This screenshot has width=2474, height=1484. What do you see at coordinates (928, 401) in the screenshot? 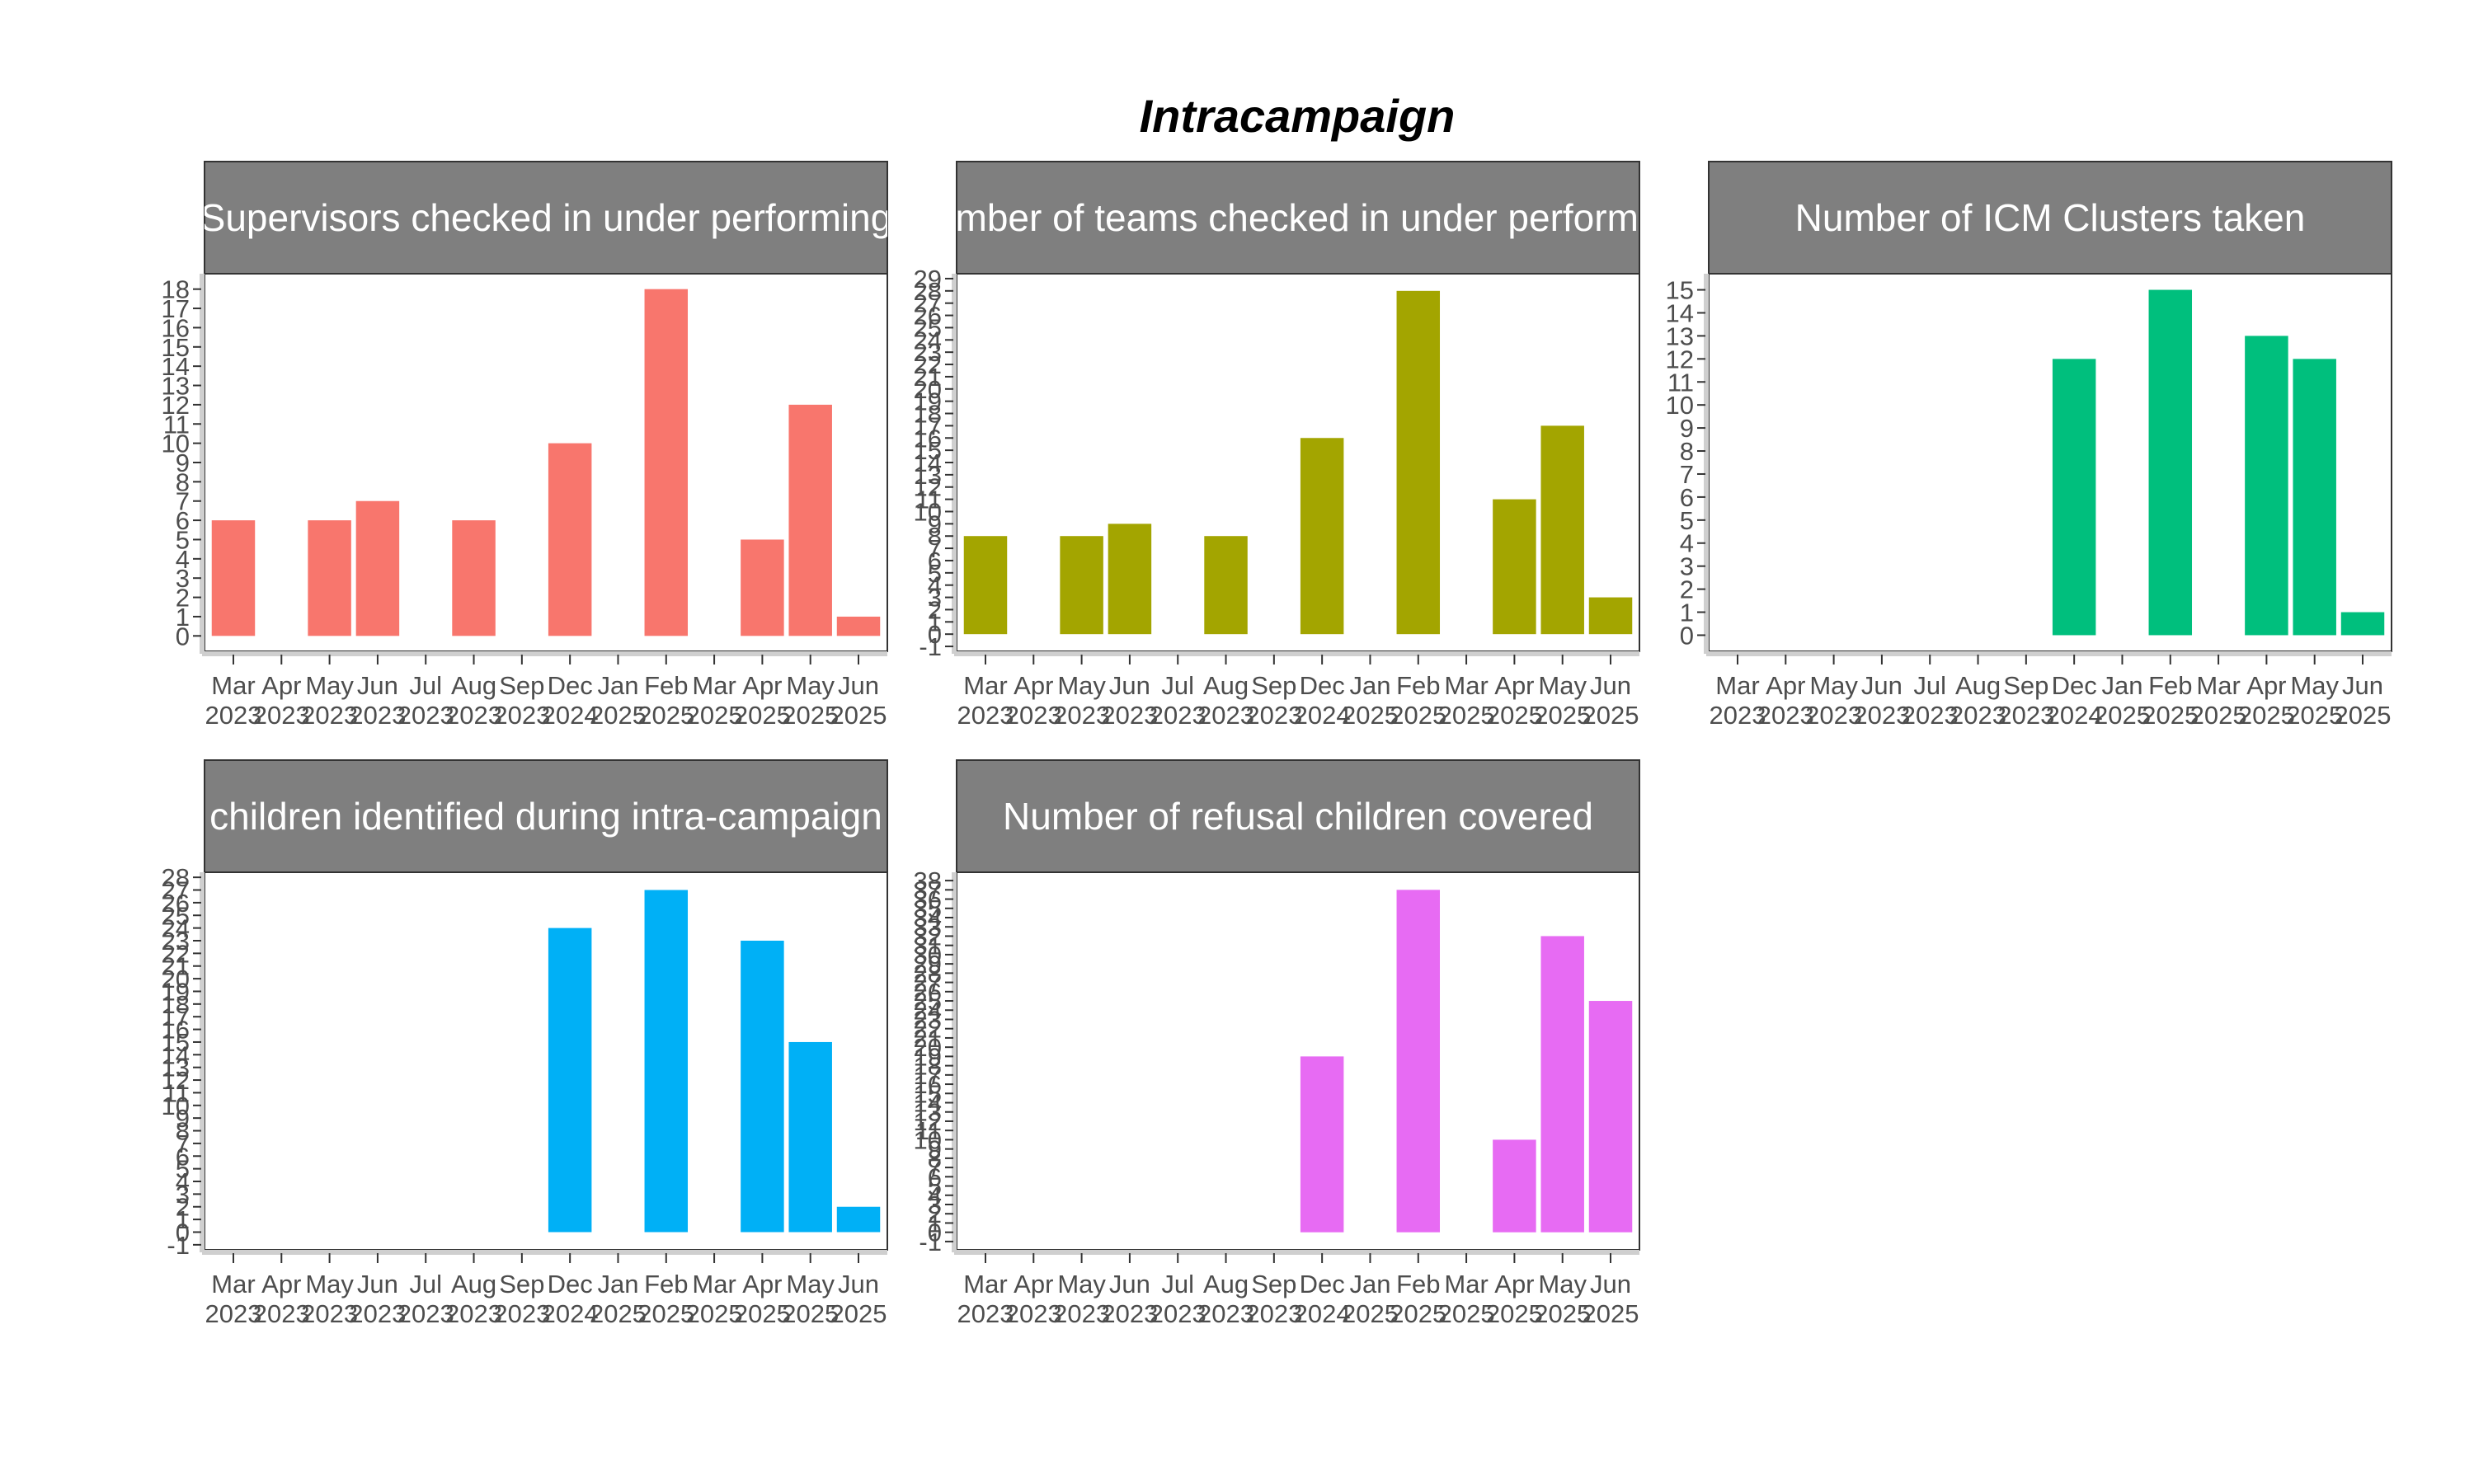
I see `y-tick-label: 19` at bounding box center [928, 401].